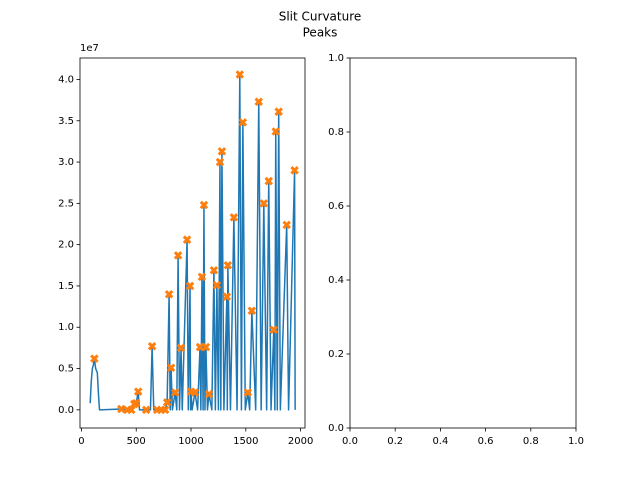 The width and height of the screenshot is (640, 480). Describe the element at coordinates (66, 286) in the screenshot. I see `y-tick-label: 1.5` at that location.